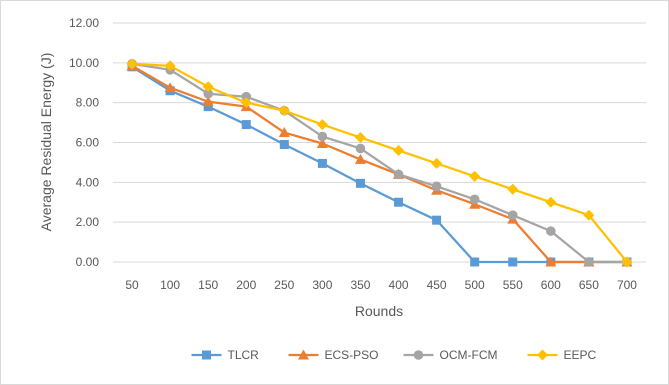  Describe the element at coordinates (580, 355) in the screenshot. I see `legend-label: EEPC` at that location.